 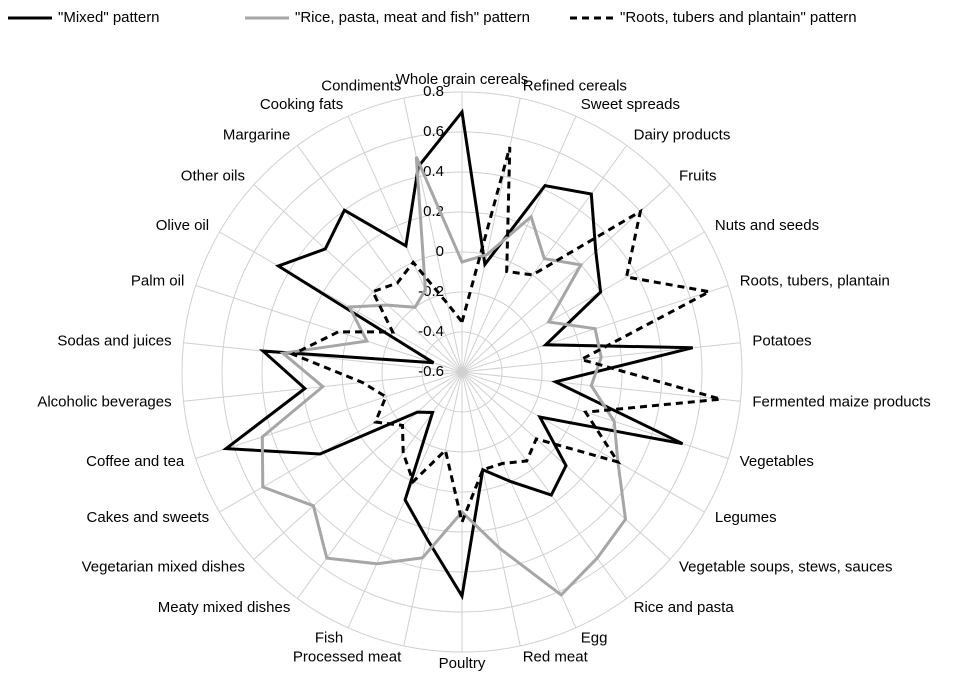 What do you see at coordinates (182, 225) in the screenshot?
I see `category-label: Olive oil` at bounding box center [182, 225].